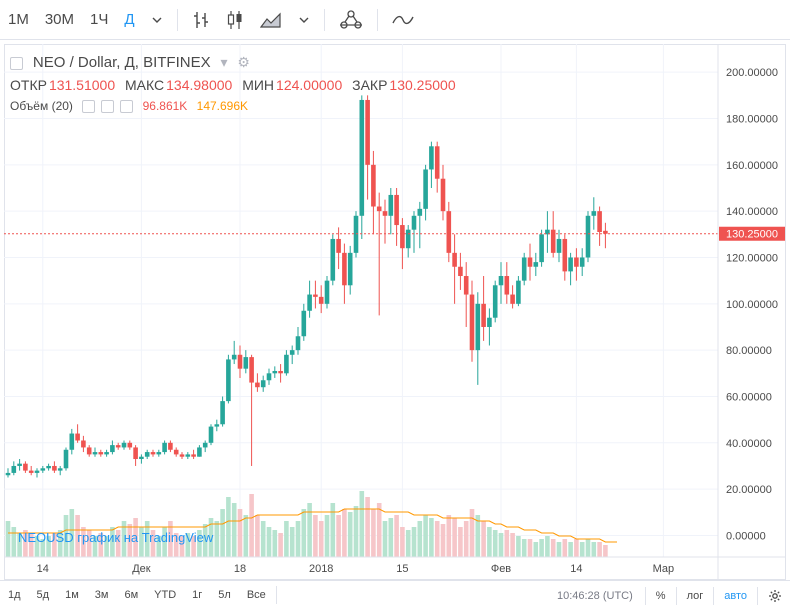 This screenshot has width=790, height=610. Describe the element at coordinates (243, 62) in the screenshot. I see `symbol-settings-icon: ⚙` at that location.